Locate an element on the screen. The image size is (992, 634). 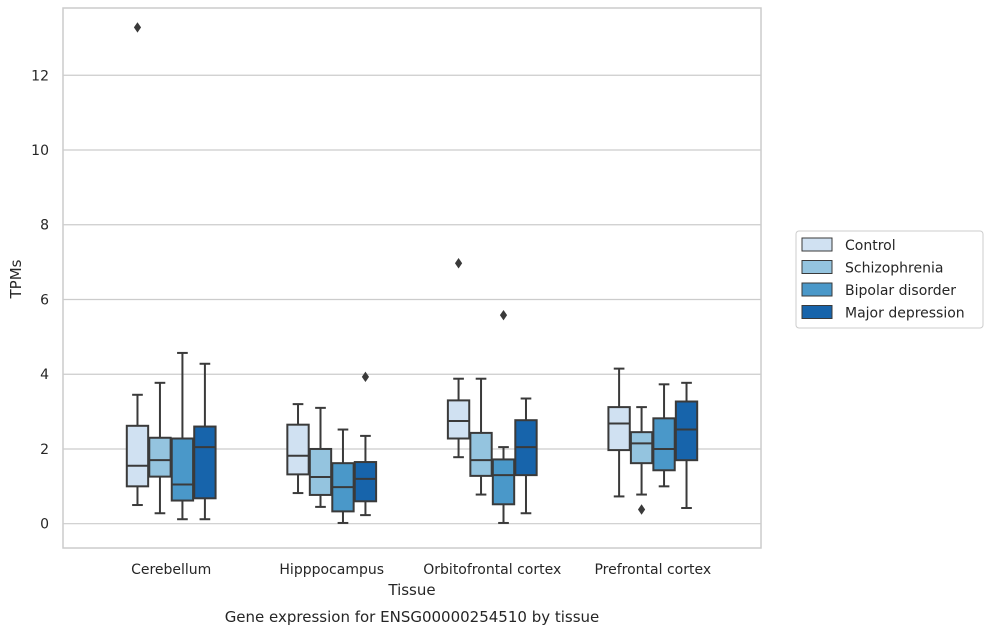
y-tick-label: 2 is located at coordinates (44, 450).